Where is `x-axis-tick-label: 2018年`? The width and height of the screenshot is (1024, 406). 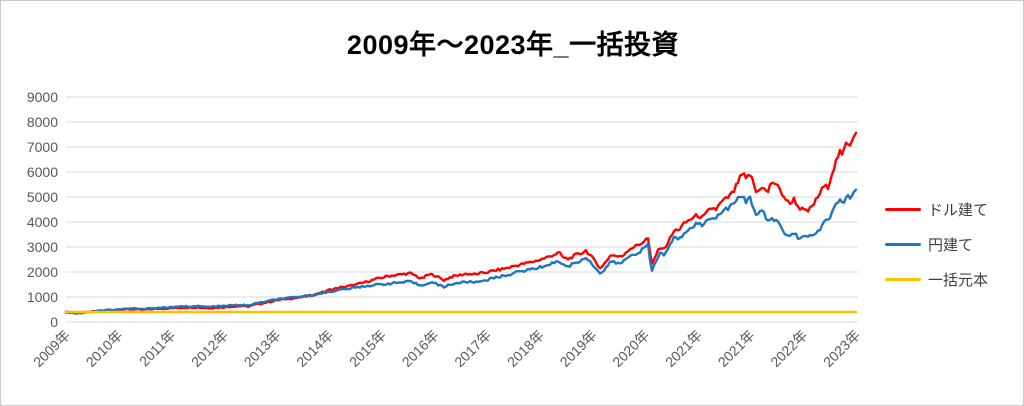
x-axis-tick-label: 2018年 is located at coordinates (525, 348).